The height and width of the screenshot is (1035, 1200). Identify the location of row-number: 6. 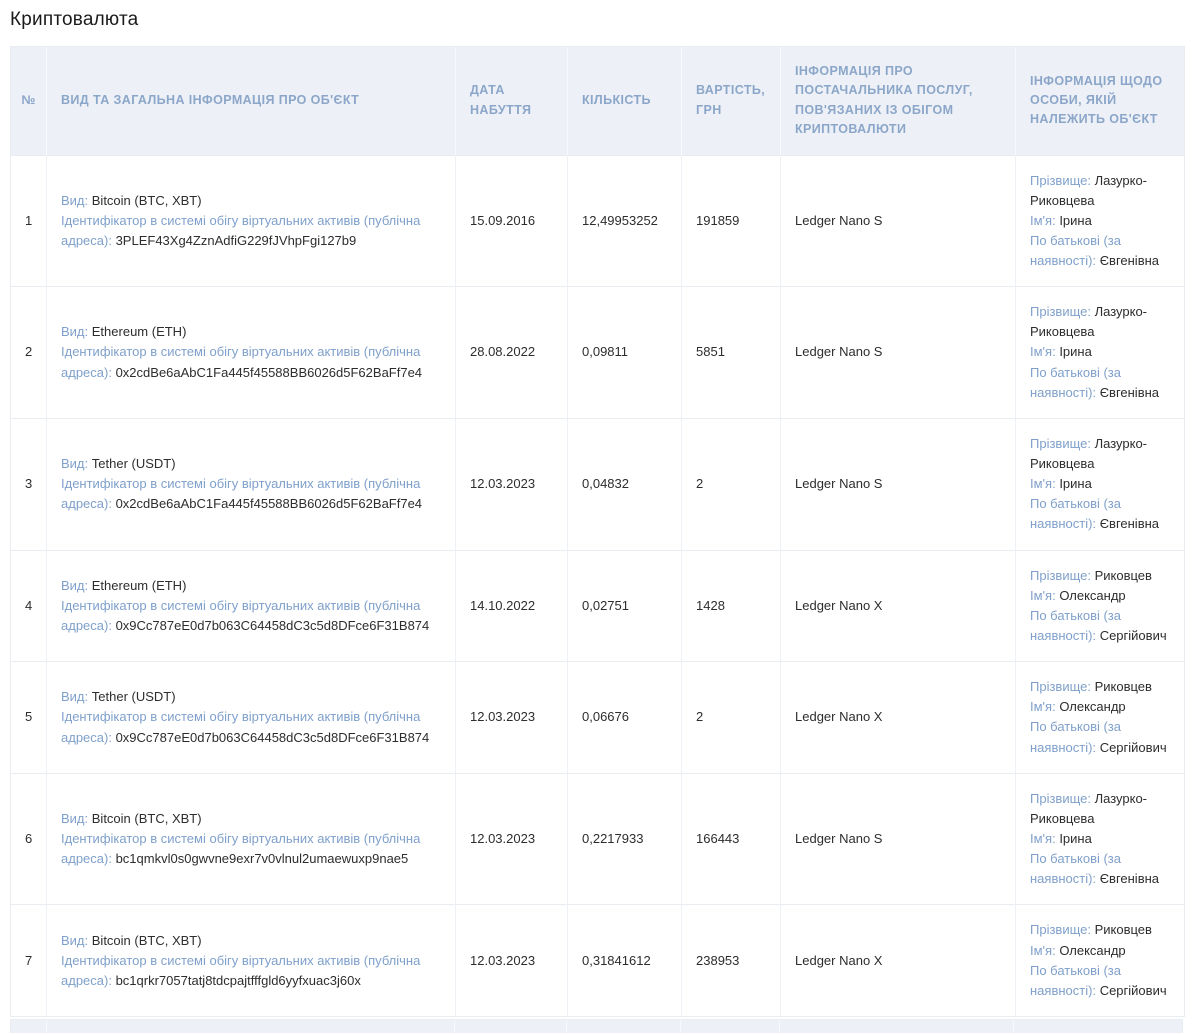
(29, 839).